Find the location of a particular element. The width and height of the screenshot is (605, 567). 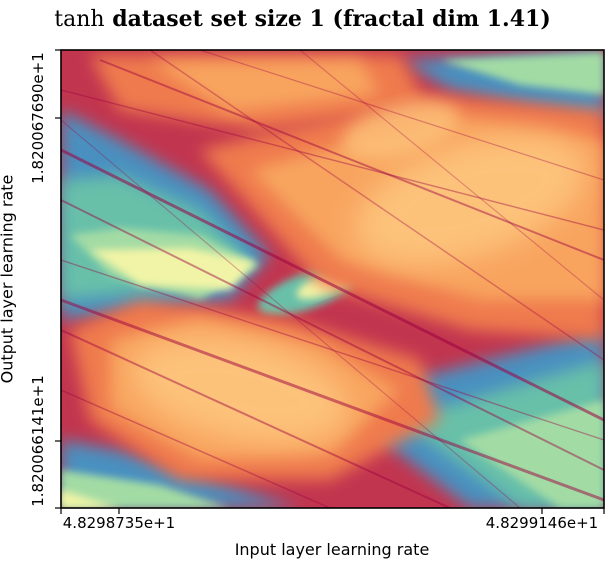

x-axis-label: Input layer learning rate is located at coordinates (332, 549).